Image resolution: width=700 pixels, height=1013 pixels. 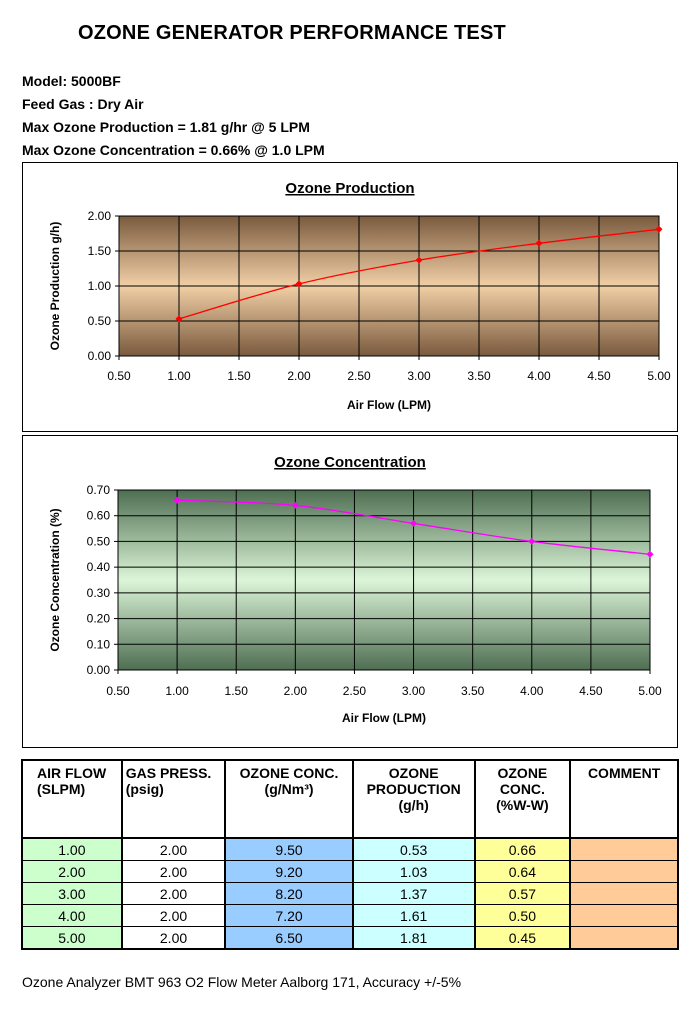 I want to click on cell-ozone-conc: 8.20, so click(x=289, y=893).